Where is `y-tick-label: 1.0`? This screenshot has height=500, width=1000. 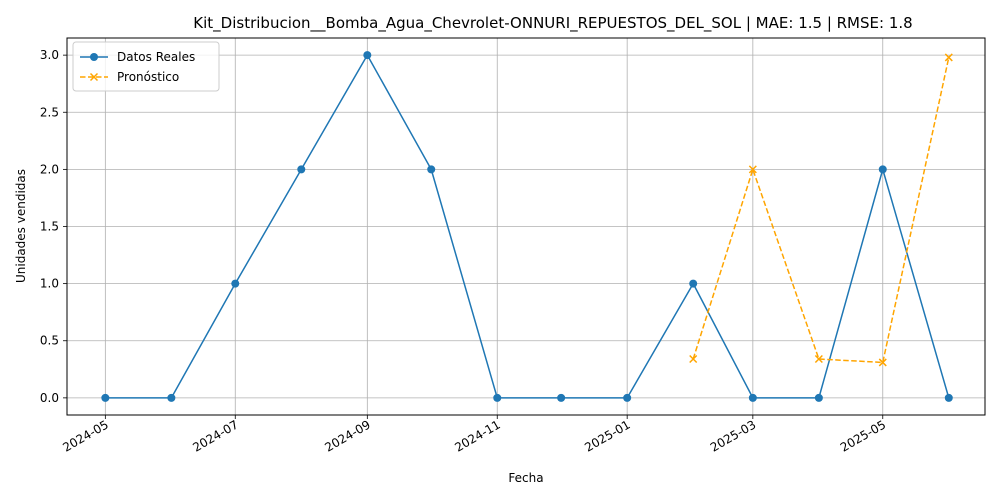
y-tick-label: 1.0 is located at coordinates (49, 284).